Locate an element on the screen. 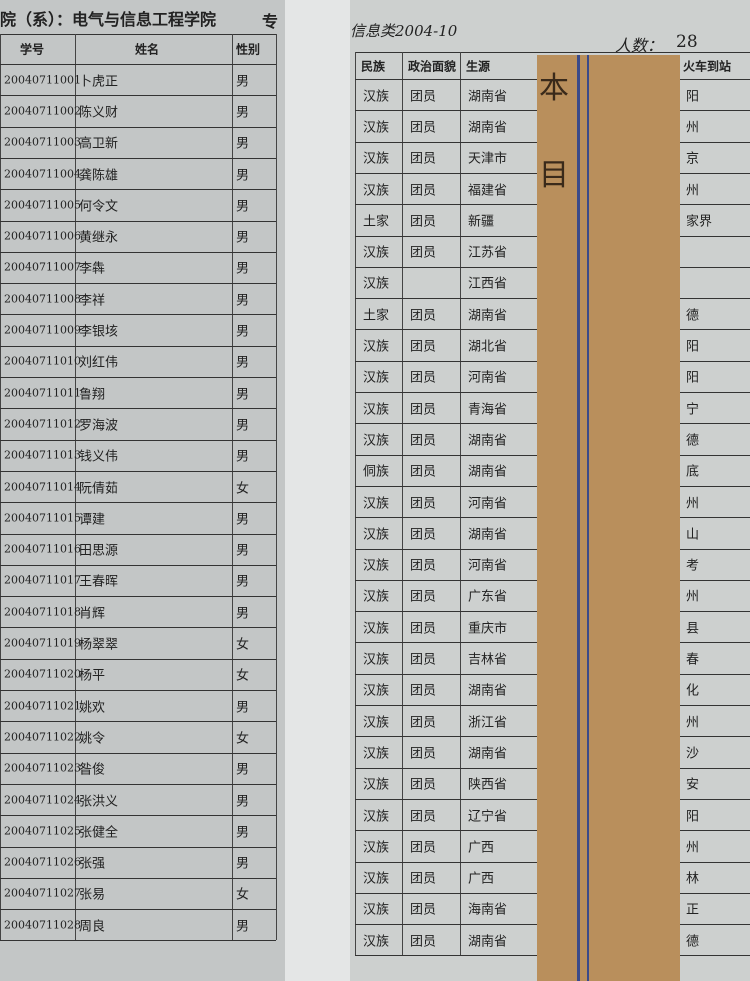  train-station: 阳 is located at coordinates (693, 817).